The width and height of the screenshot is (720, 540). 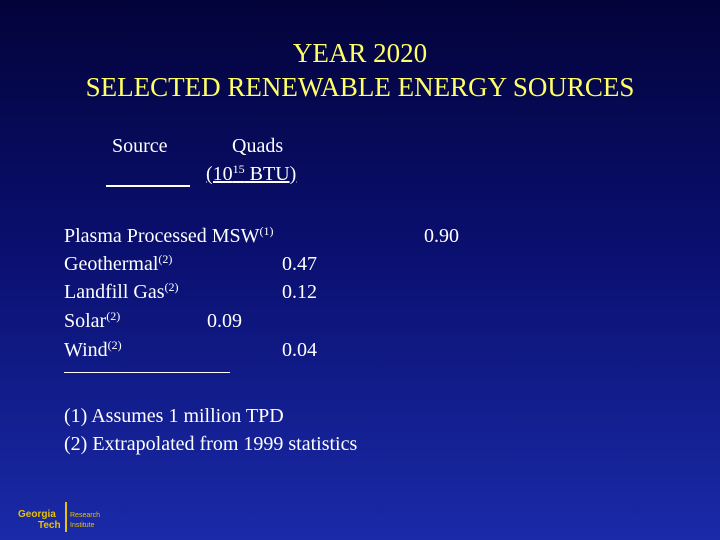 I want to click on table-row-value: 0.09, so click(x=224, y=321).